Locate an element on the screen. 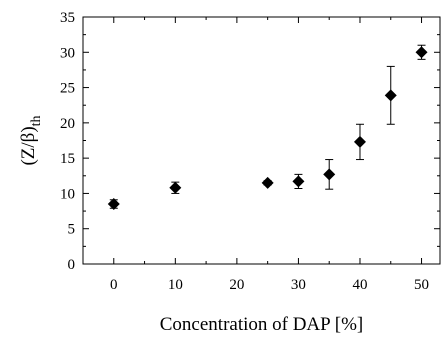 The height and width of the screenshot is (337, 444). x-axis-title: Concentration of DAP [%] is located at coordinates (262, 324).